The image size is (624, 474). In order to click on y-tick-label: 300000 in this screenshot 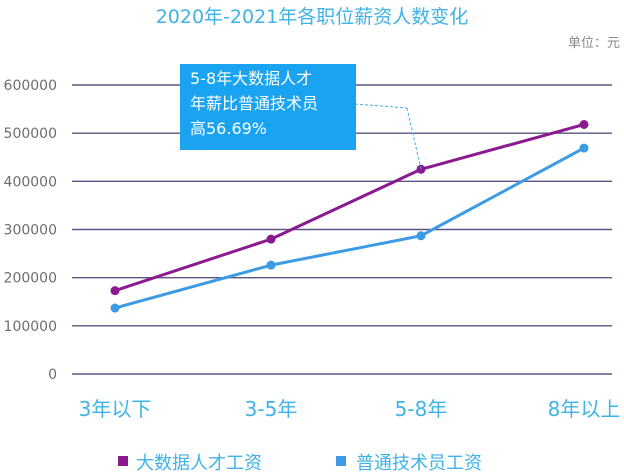, I will do `click(30, 231)`.